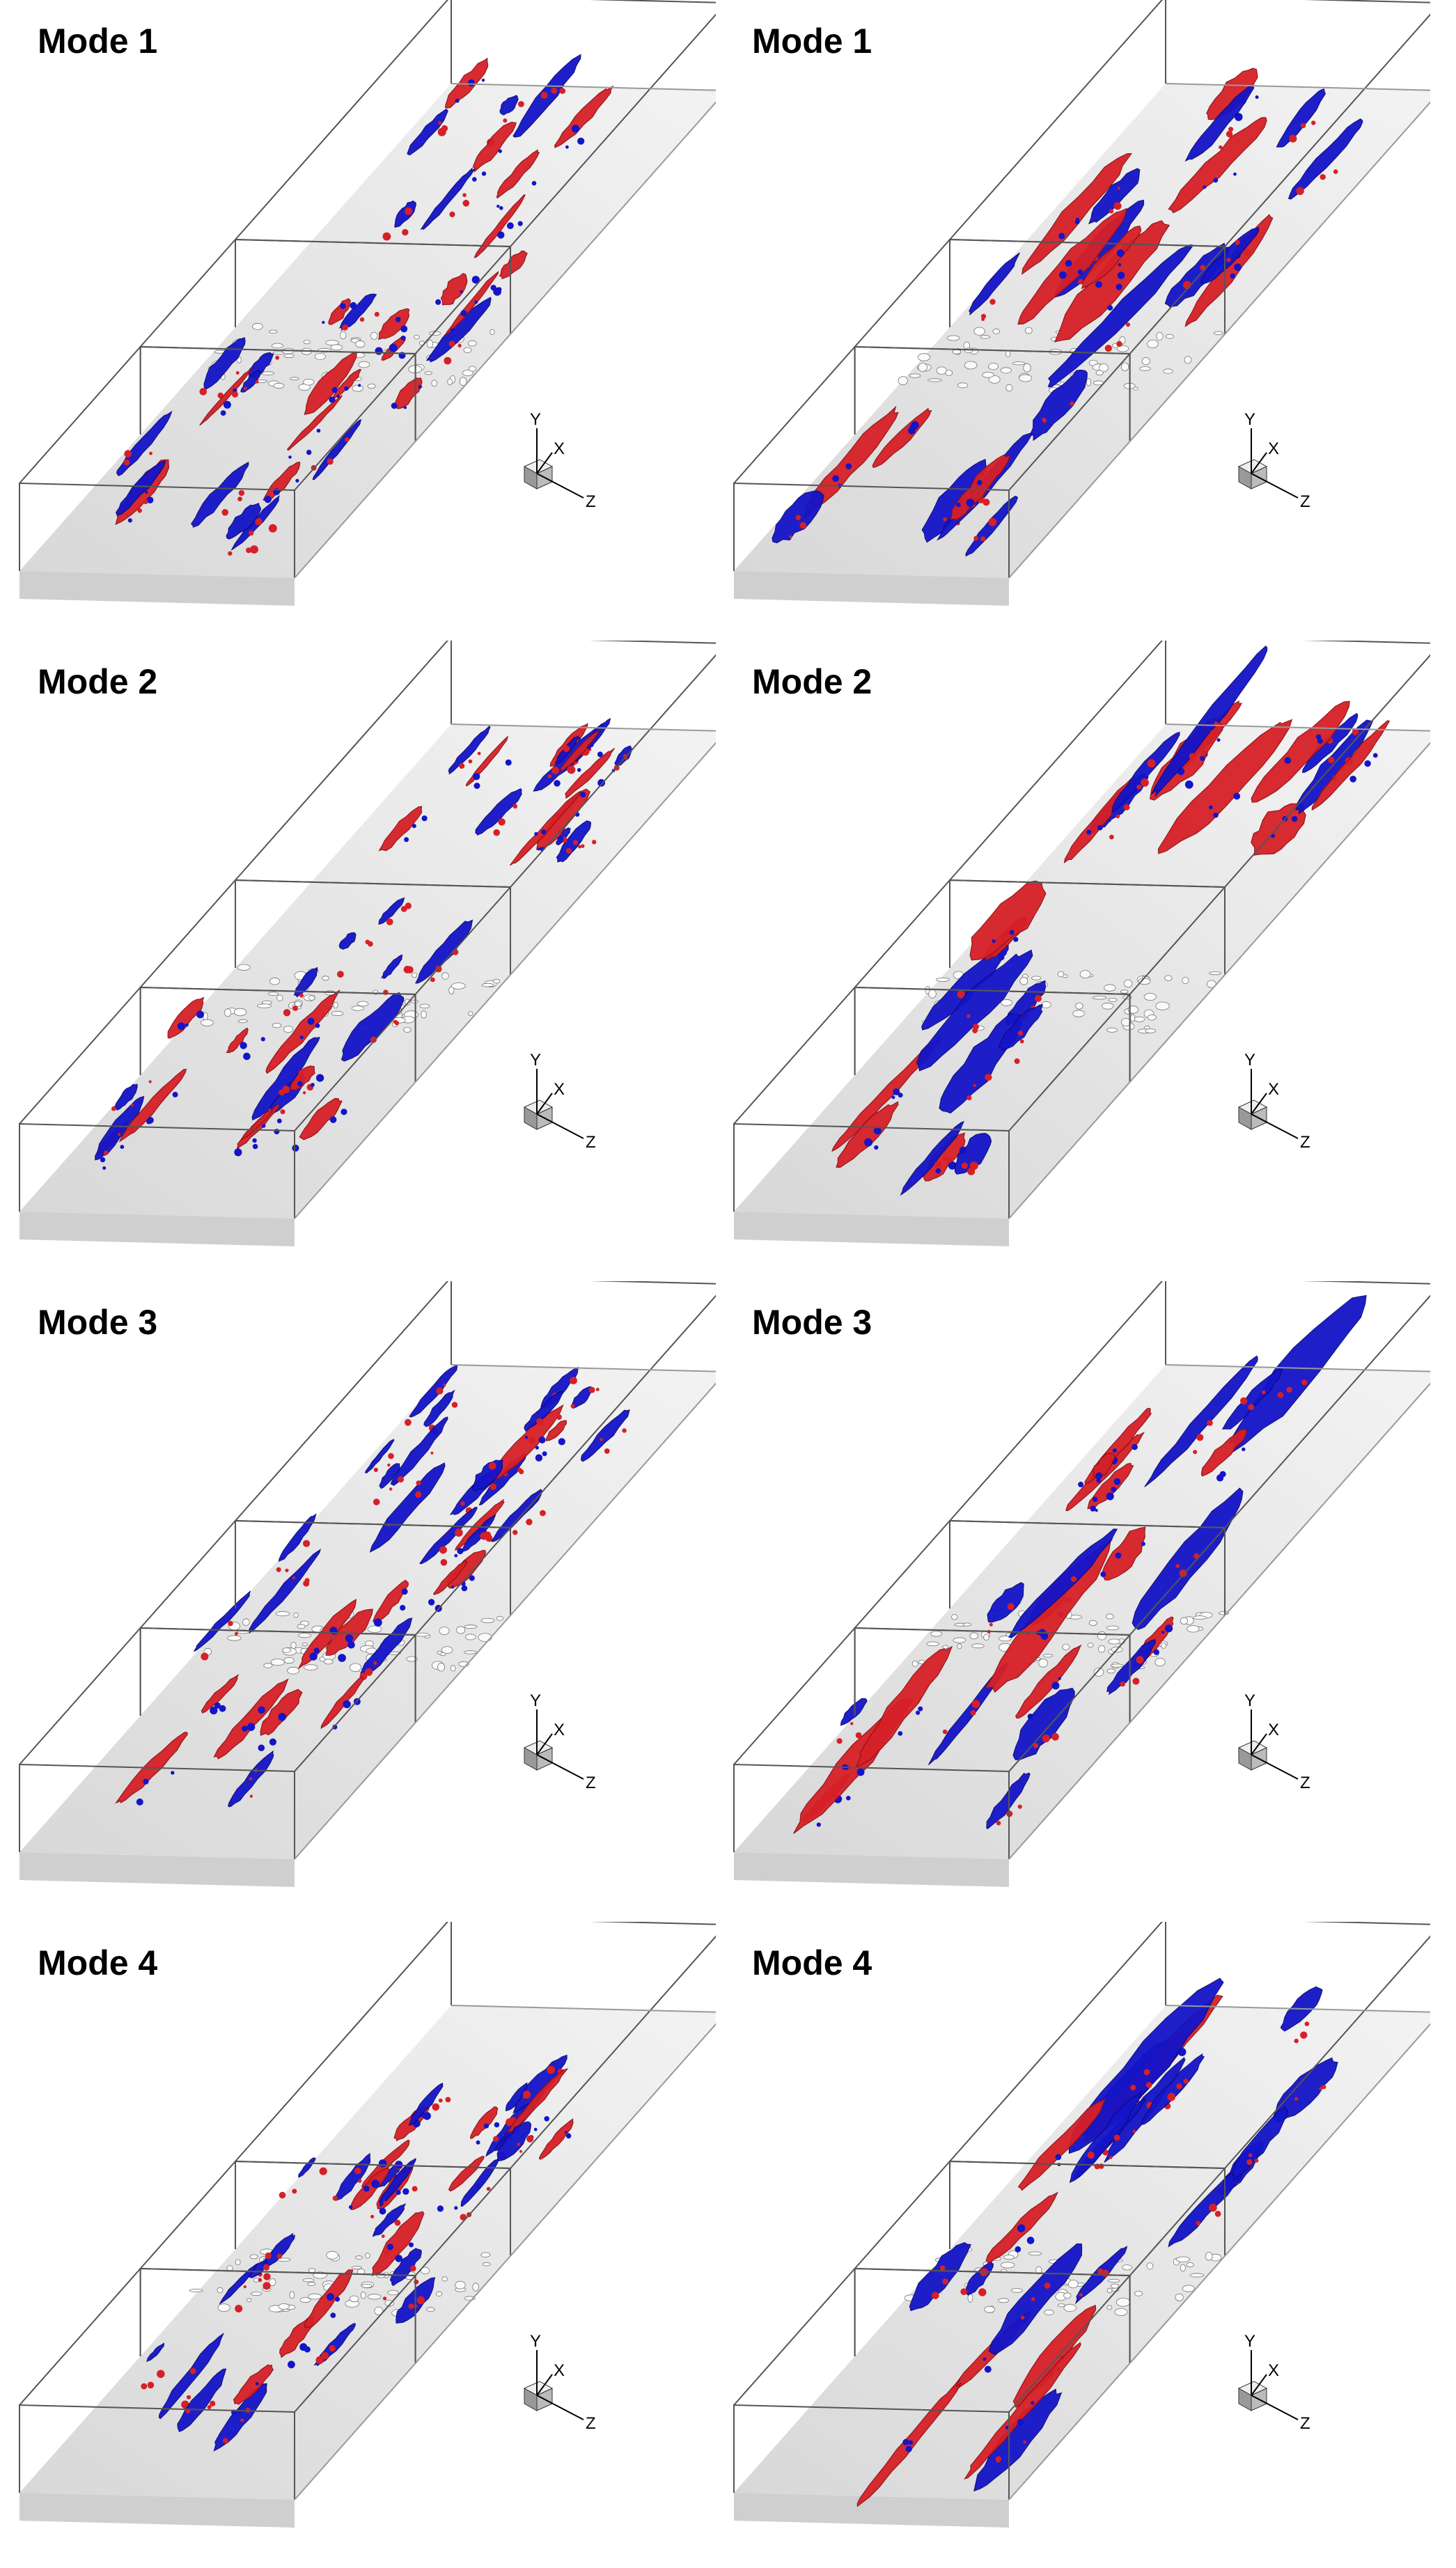  What do you see at coordinates (1249, 1700) in the screenshot?
I see `y-axis-label: Y` at bounding box center [1249, 1700].